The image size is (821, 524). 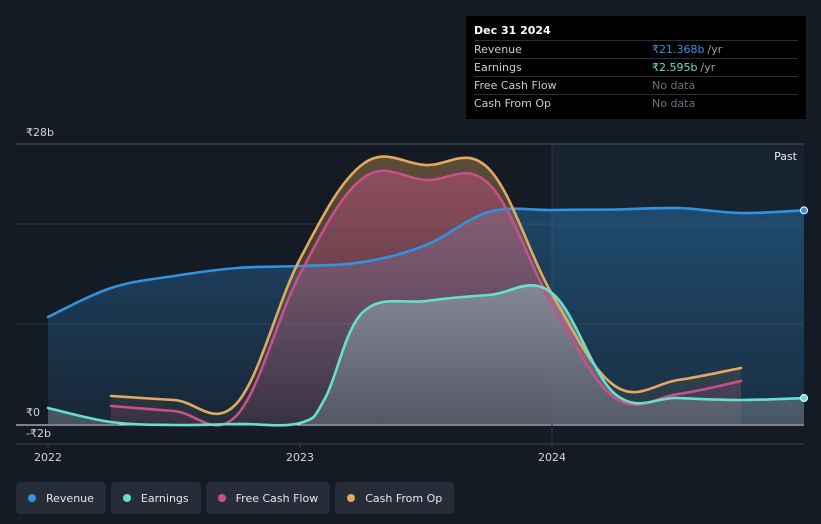 I want to click on revenue-dot-icon, so click(x=32, y=498).